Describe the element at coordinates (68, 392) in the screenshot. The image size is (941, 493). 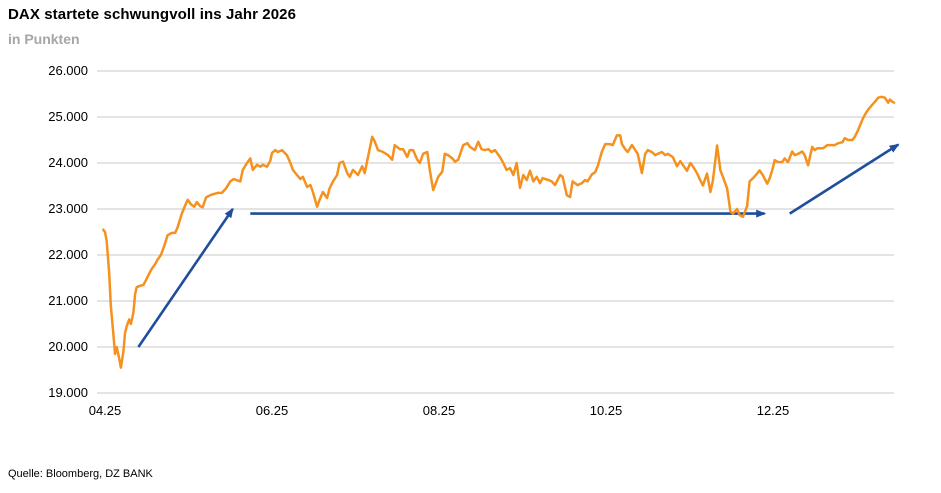
I see `y-axis-tick-label: 19.000` at that location.